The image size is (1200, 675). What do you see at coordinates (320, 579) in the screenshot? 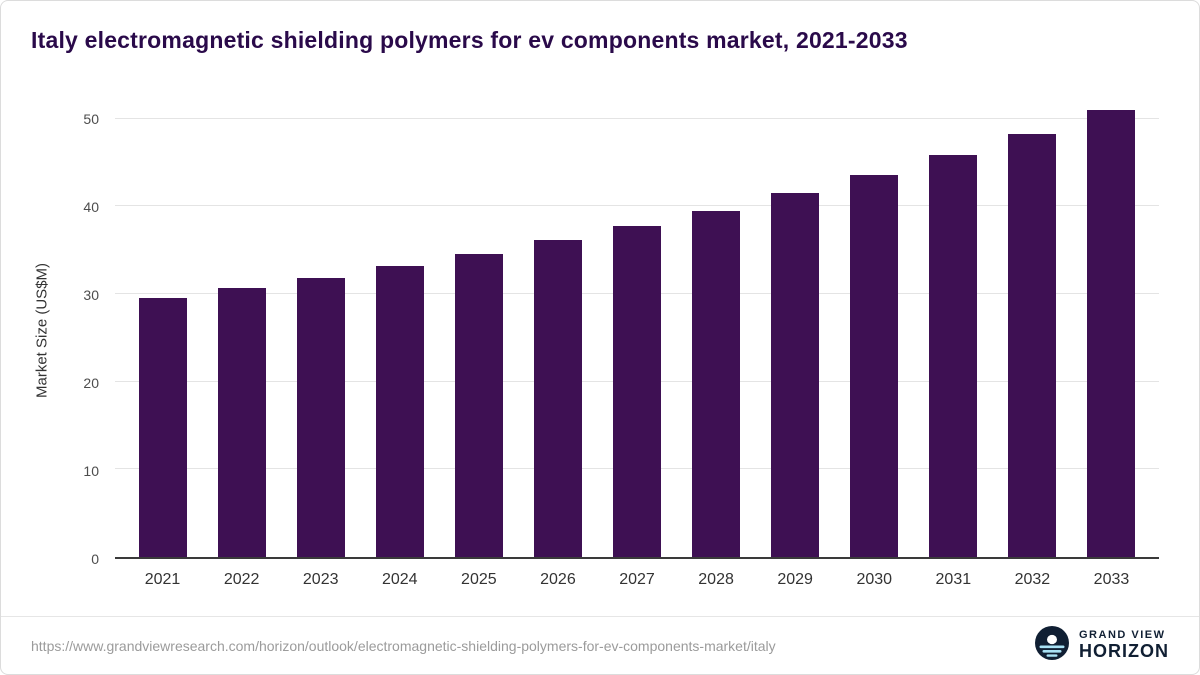
I see `x-tick-label: 2023` at bounding box center [320, 579].